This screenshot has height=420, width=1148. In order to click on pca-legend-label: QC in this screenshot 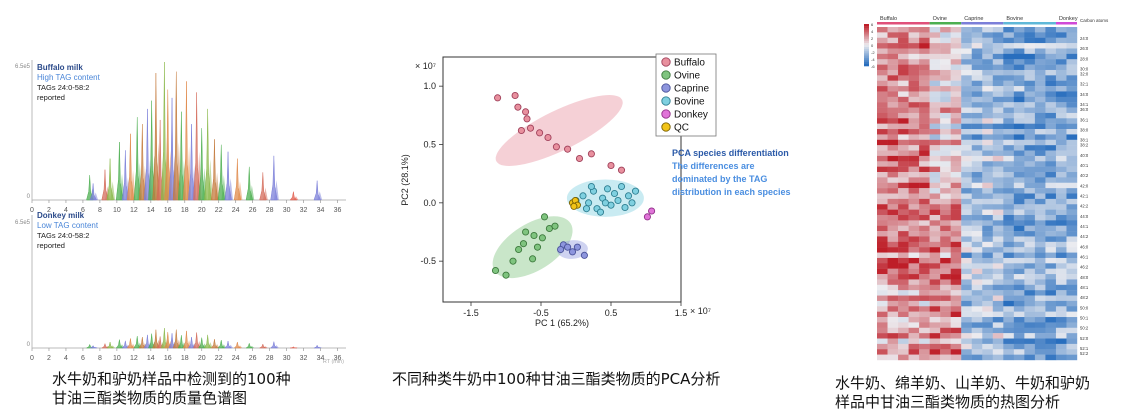, I will do `click(681, 128)`.